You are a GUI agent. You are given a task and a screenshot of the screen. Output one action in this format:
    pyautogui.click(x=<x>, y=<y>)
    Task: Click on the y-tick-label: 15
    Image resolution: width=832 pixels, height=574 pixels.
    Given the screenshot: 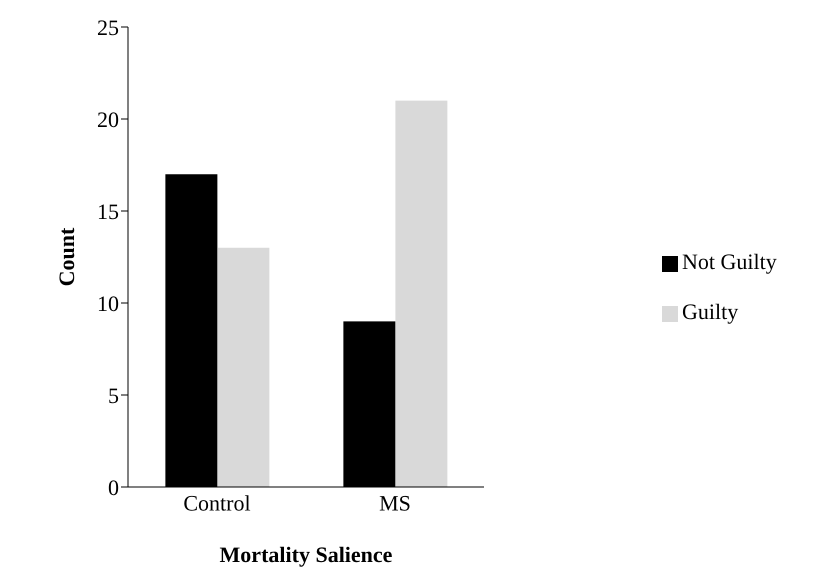 What is the action you would take?
    pyautogui.click(x=108, y=211)
    